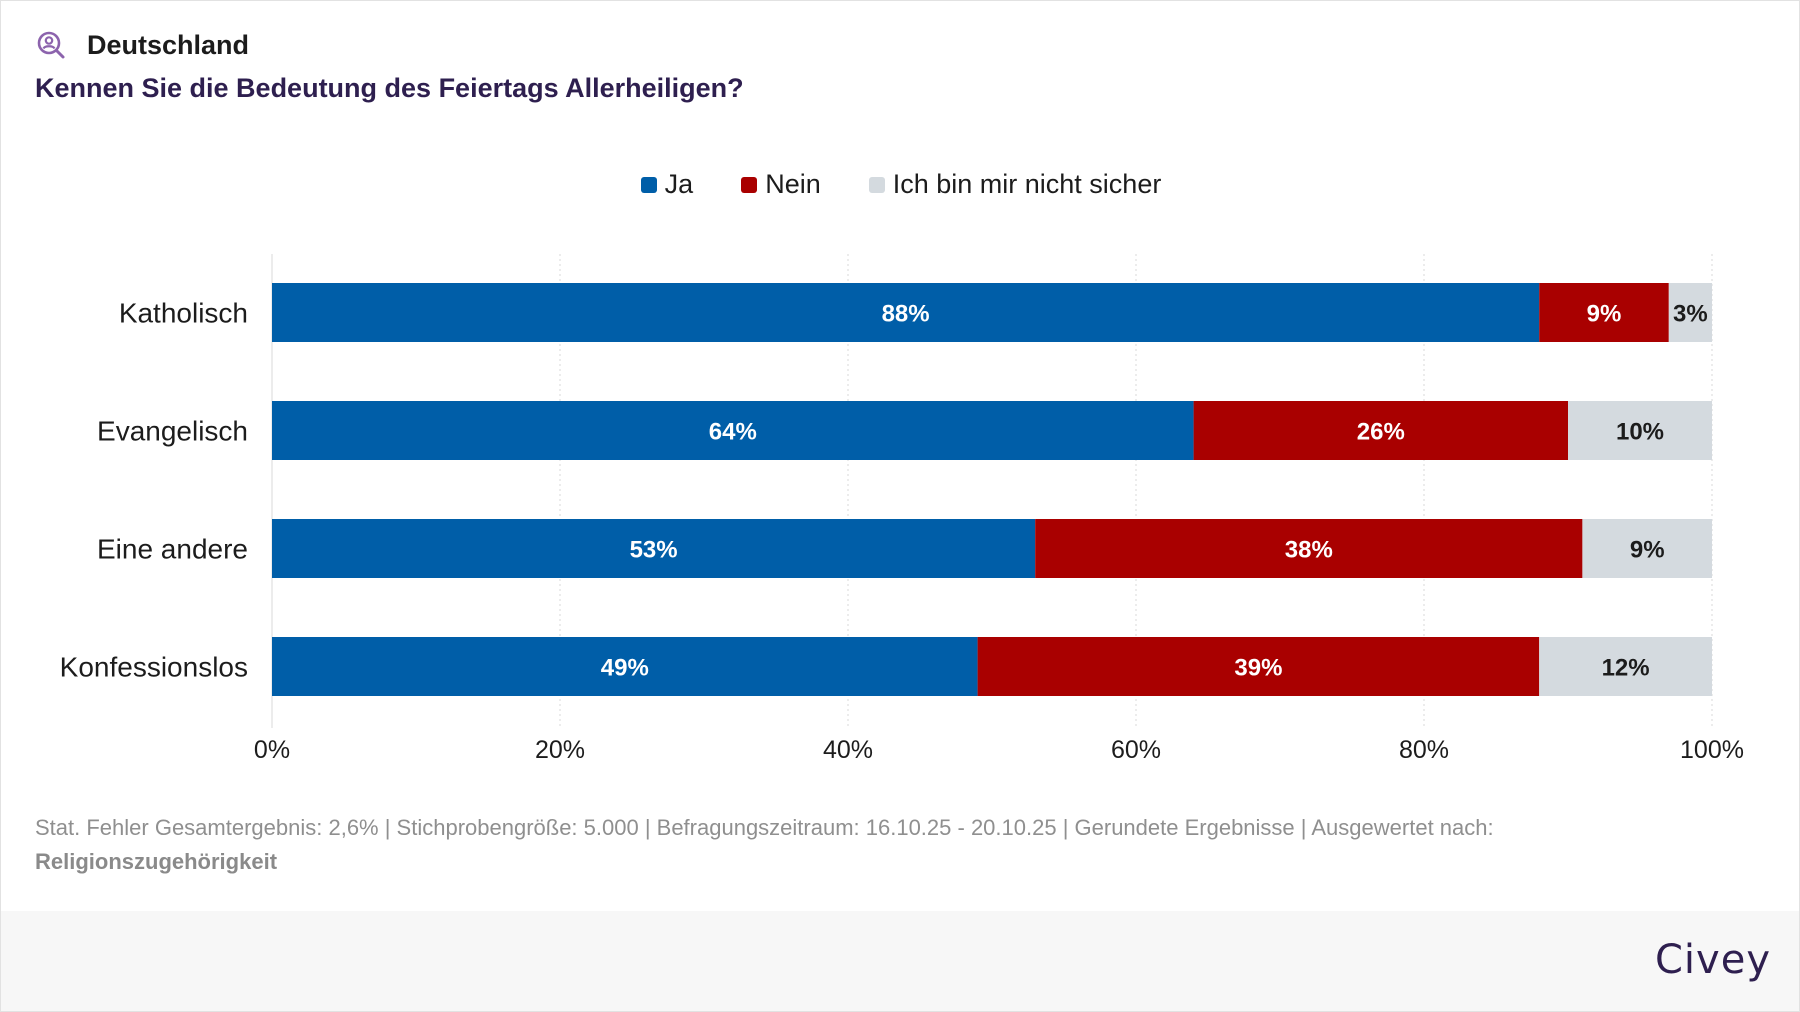 This screenshot has height=1012, width=1800. What do you see at coordinates (1027, 184) in the screenshot?
I see `legend-label-unsicher: Ich bin mir nicht sicher` at bounding box center [1027, 184].